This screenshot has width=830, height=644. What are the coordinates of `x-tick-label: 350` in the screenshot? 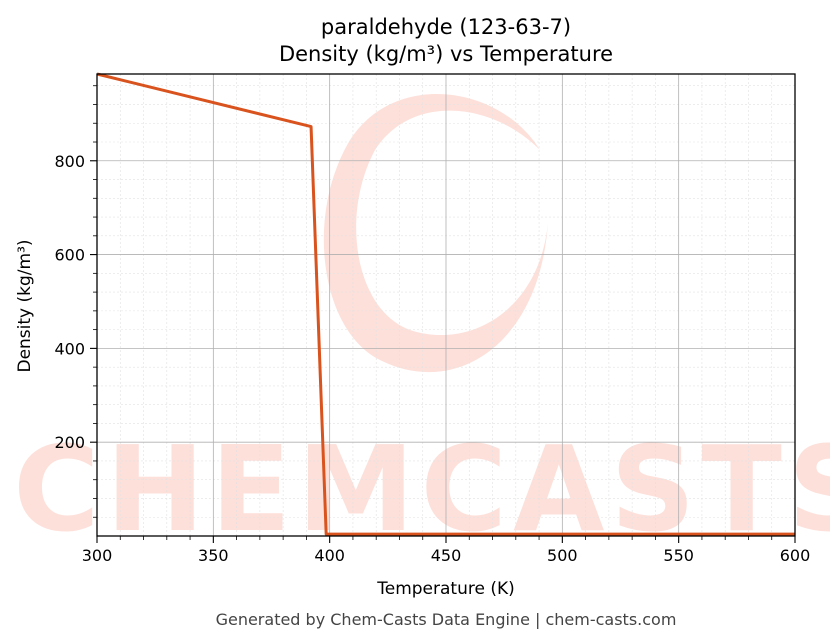 It's located at (213, 555).